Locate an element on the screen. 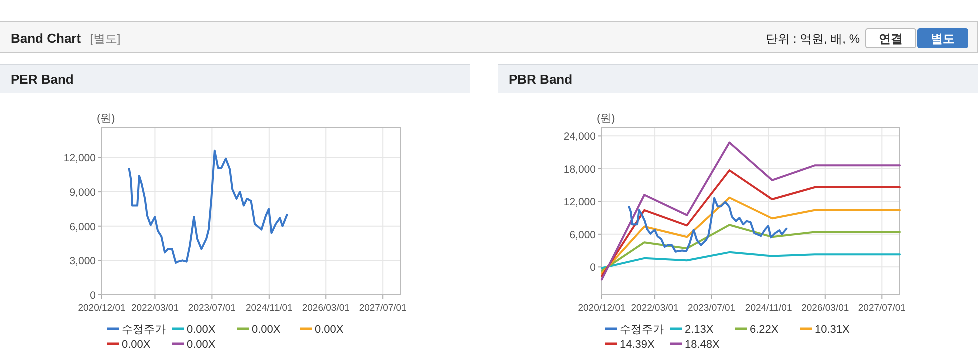  legend-label: 14.39X is located at coordinates (638, 345).